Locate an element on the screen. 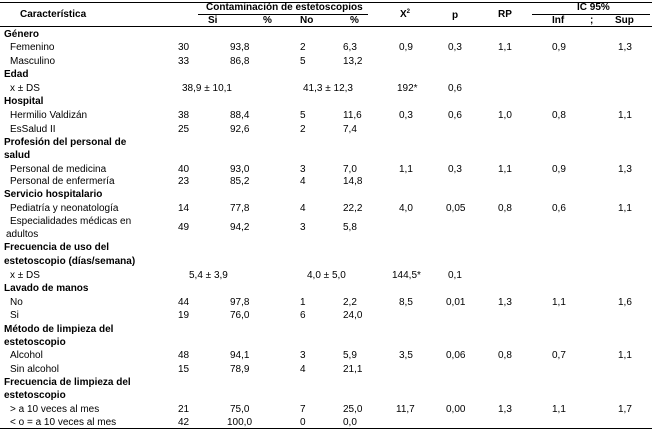 The height and width of the screenshot is (431, 652). header-contaminacion: Contaminación de estetoscopios is located at coordinates (284, 7).